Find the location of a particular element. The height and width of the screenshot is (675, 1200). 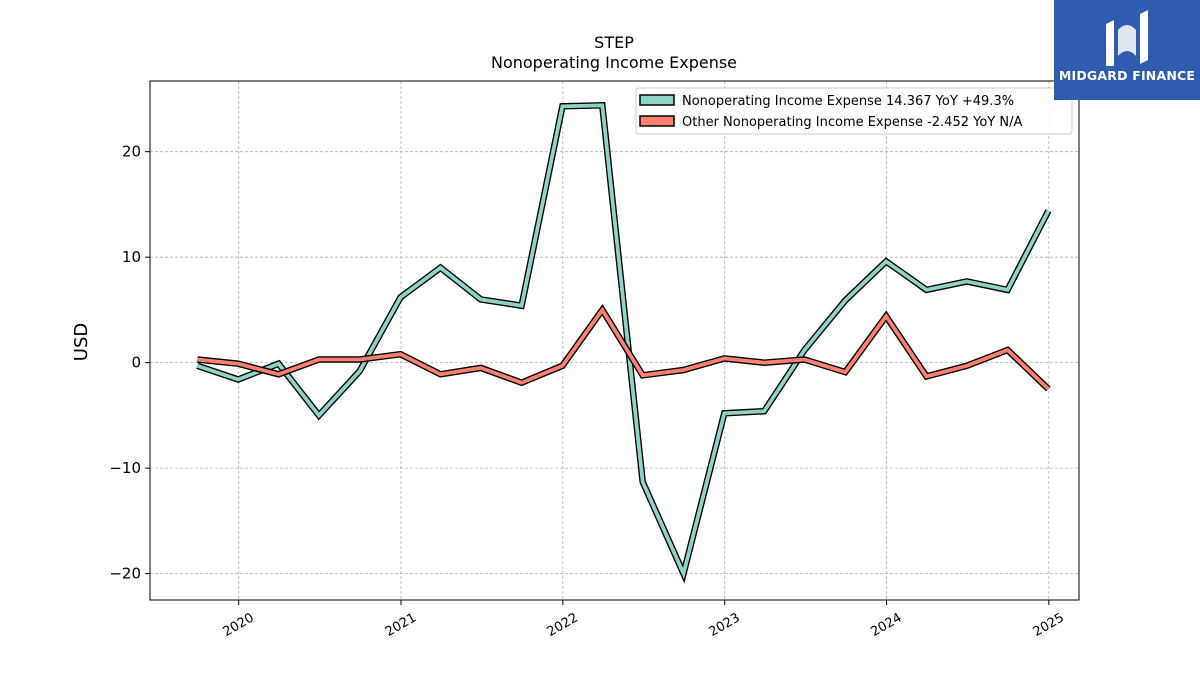

x-tick-label: 2024 is located at coordinates (886, 625).